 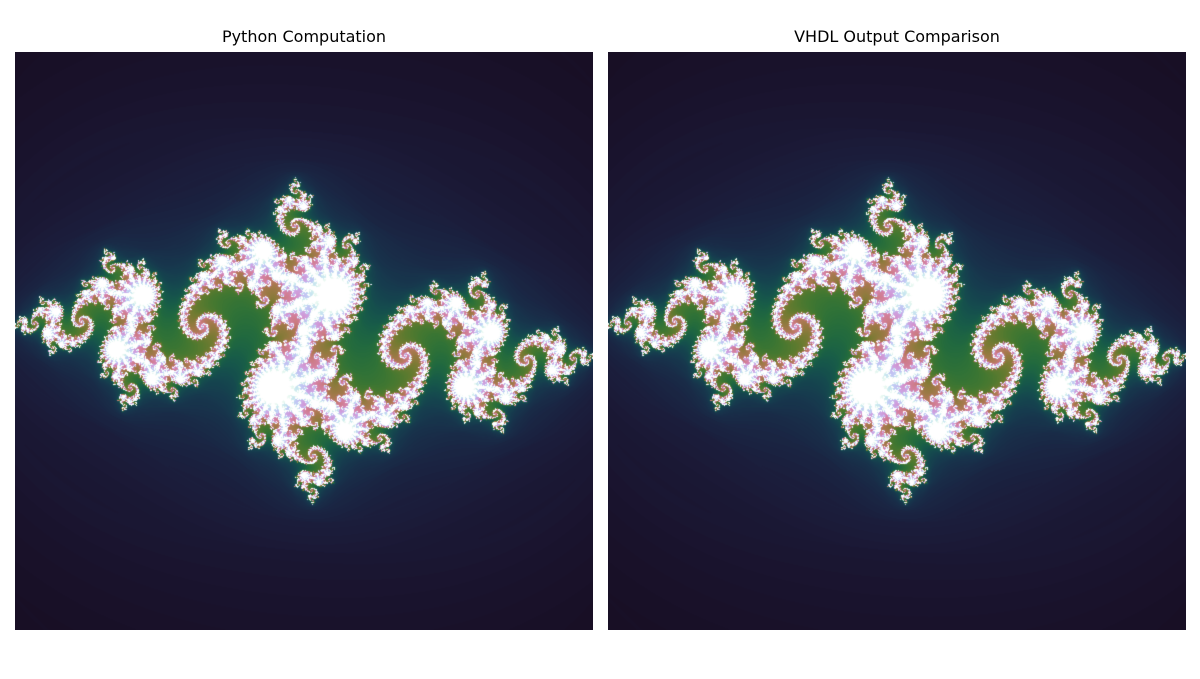 What do you see at coordinates (304, 36) in the screenshot?
I see `panel-title-python: Python Computation` at bounding box center [304, 36].